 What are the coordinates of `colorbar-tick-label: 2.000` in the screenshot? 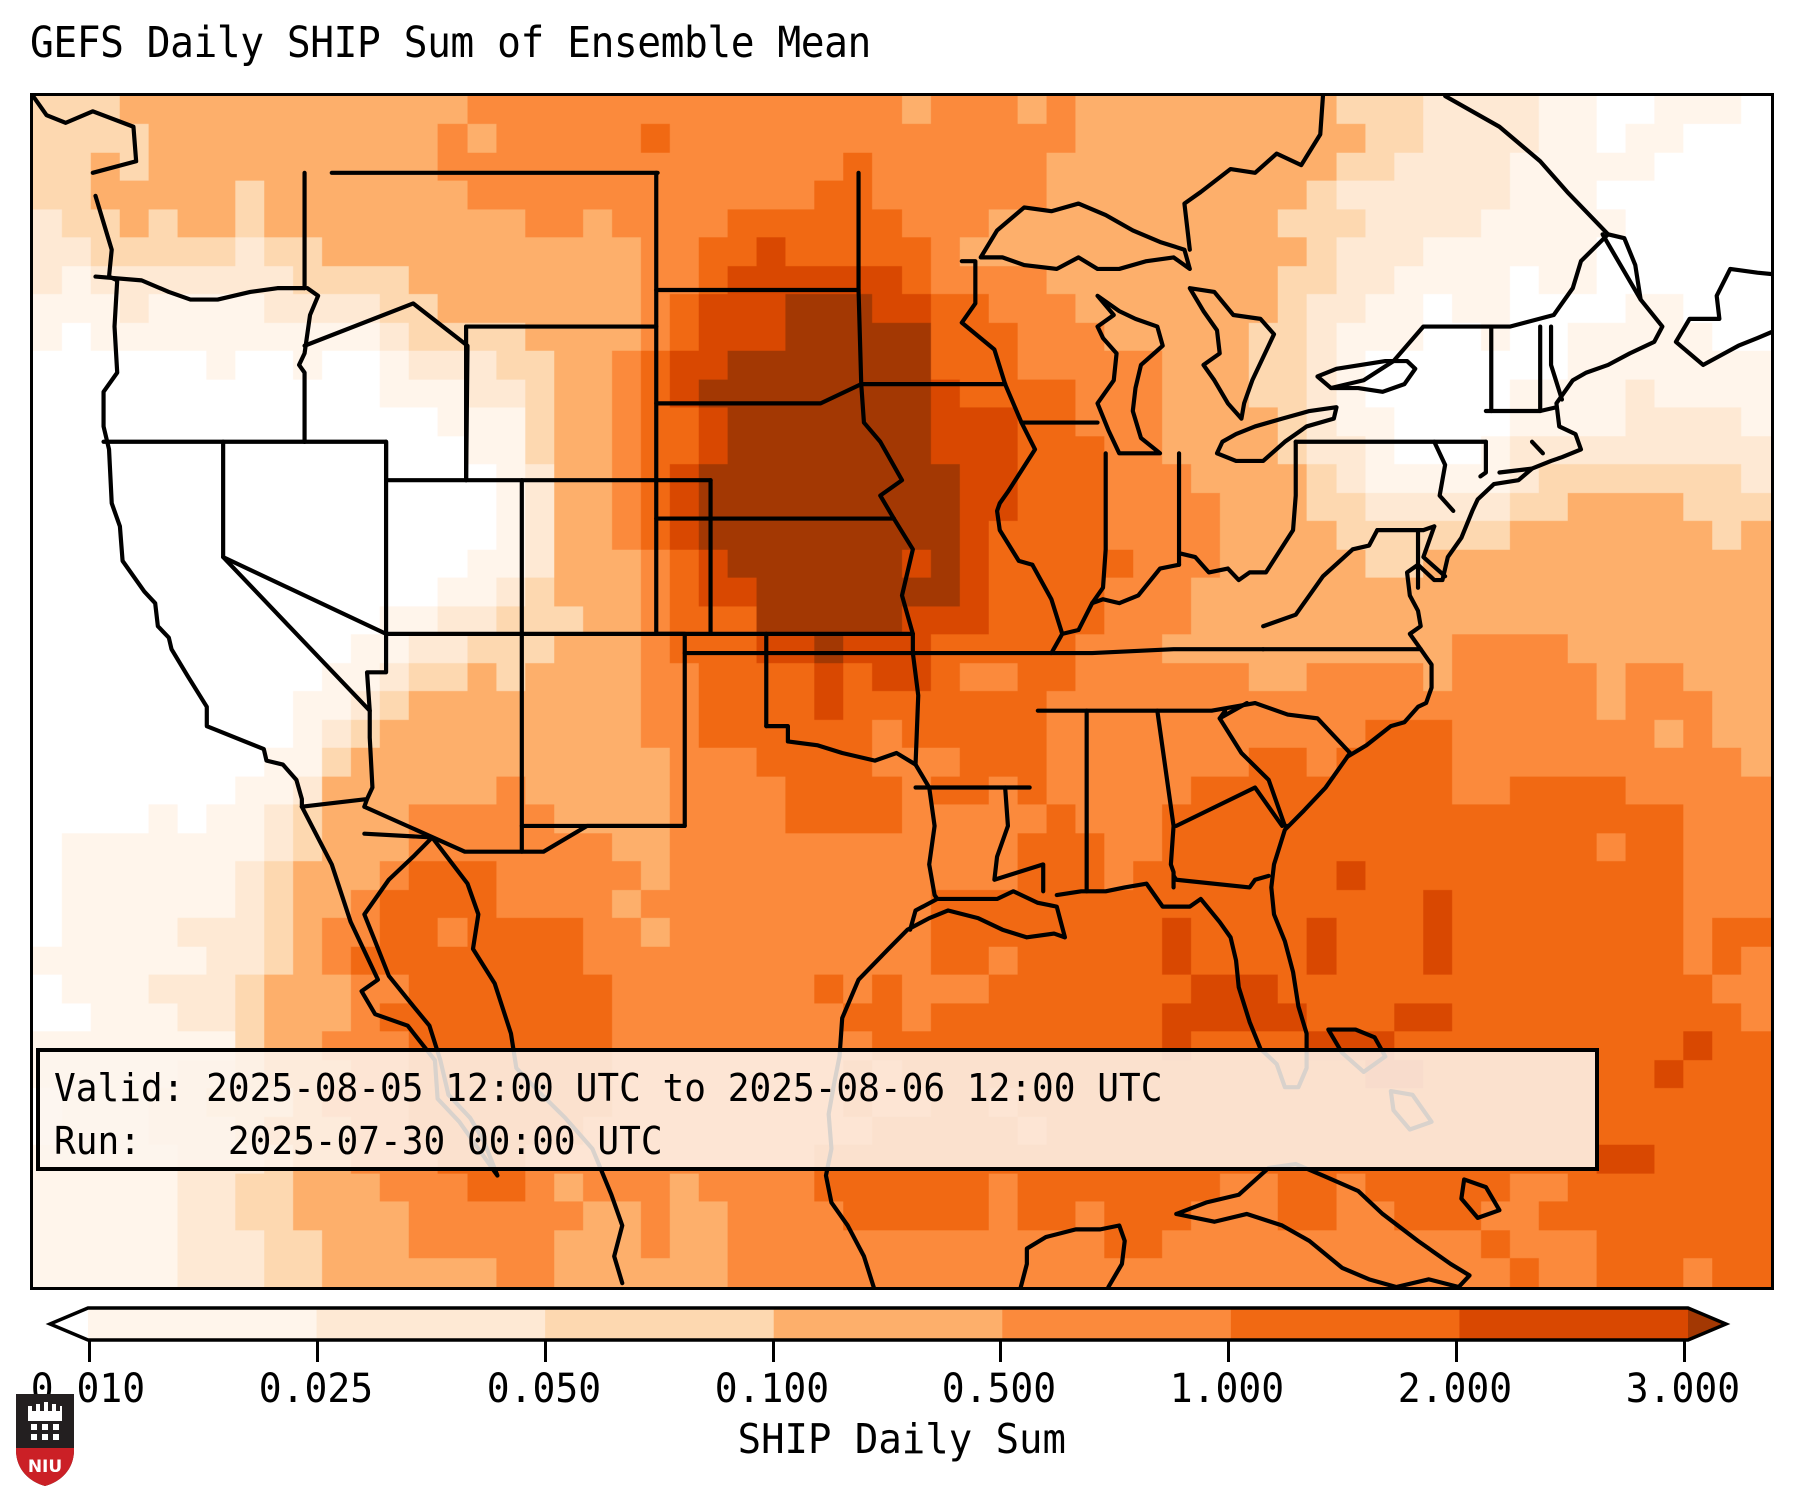 It's located at (1455, 1389).